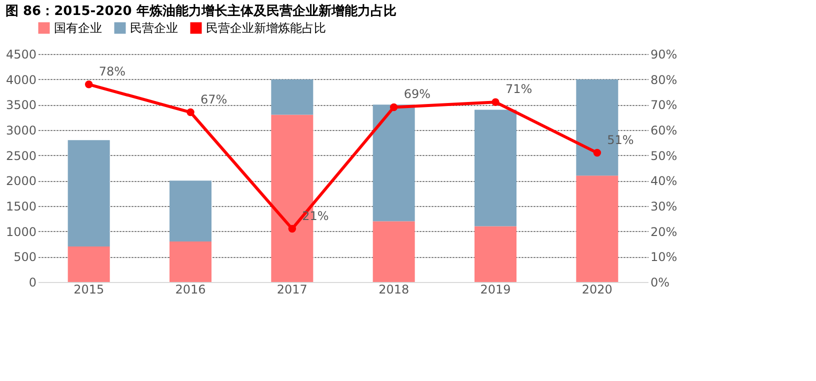  I want to click on legend-label: 国有企业, so click(78, 28).